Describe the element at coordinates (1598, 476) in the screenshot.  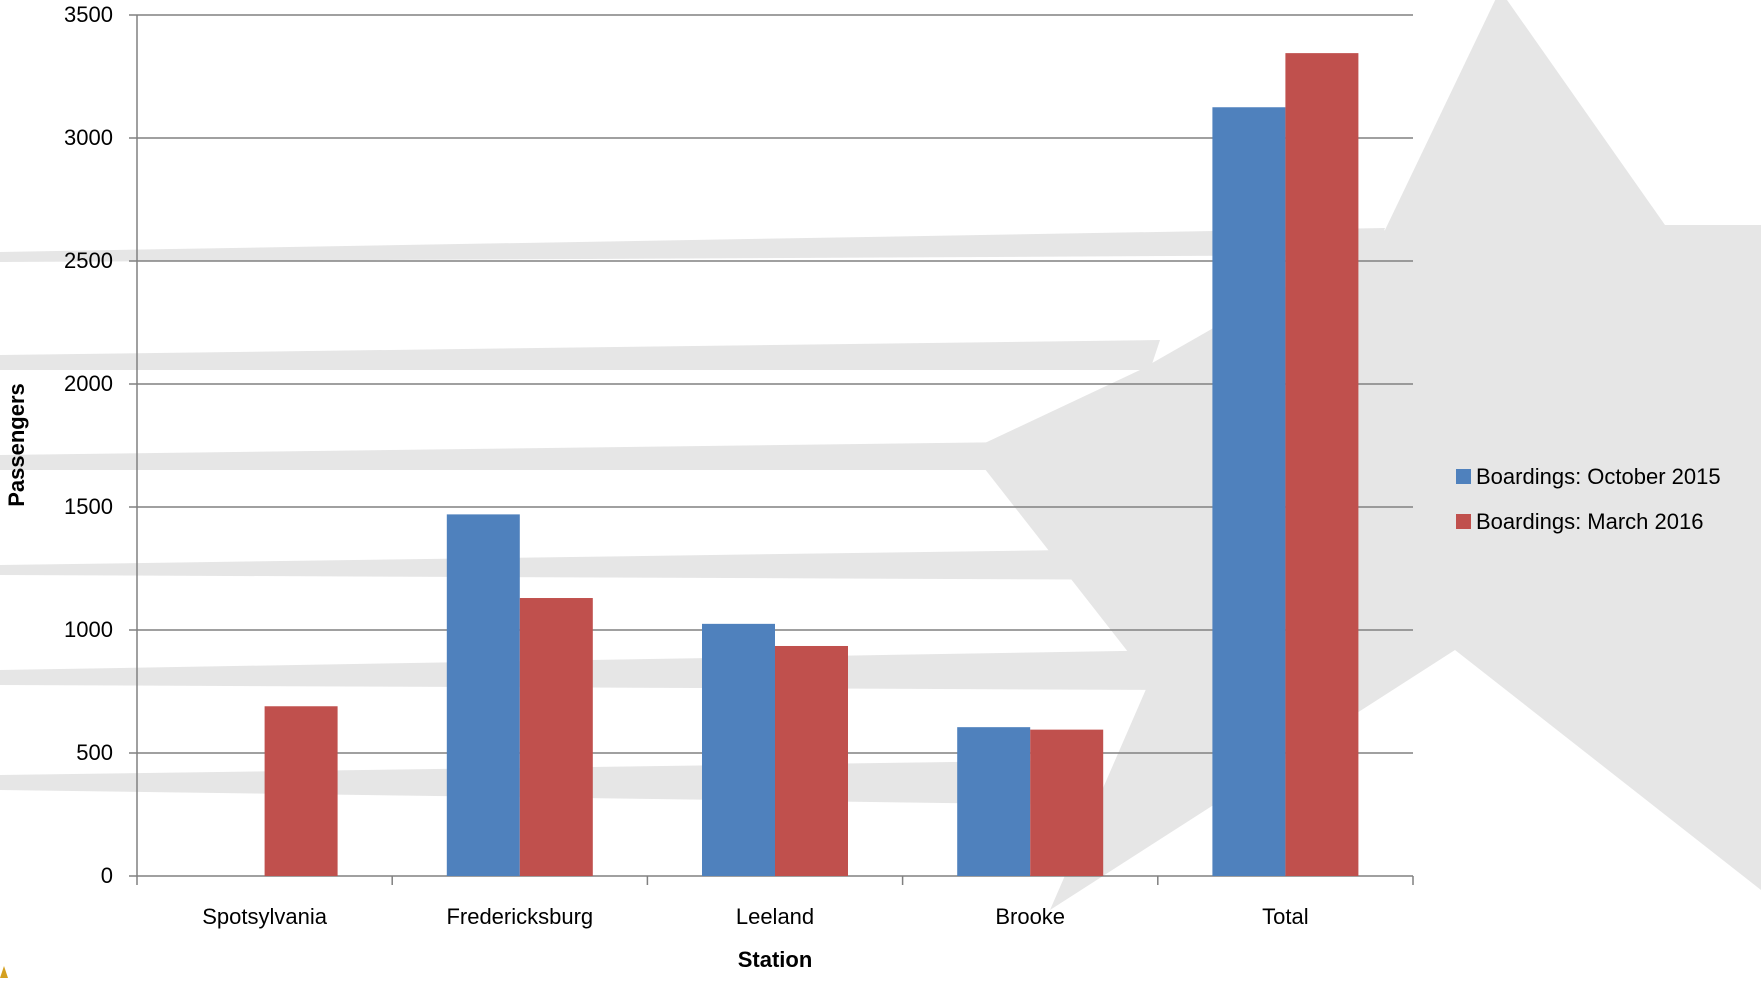
I see `legend-label: Boardings: October 2015` at that location.